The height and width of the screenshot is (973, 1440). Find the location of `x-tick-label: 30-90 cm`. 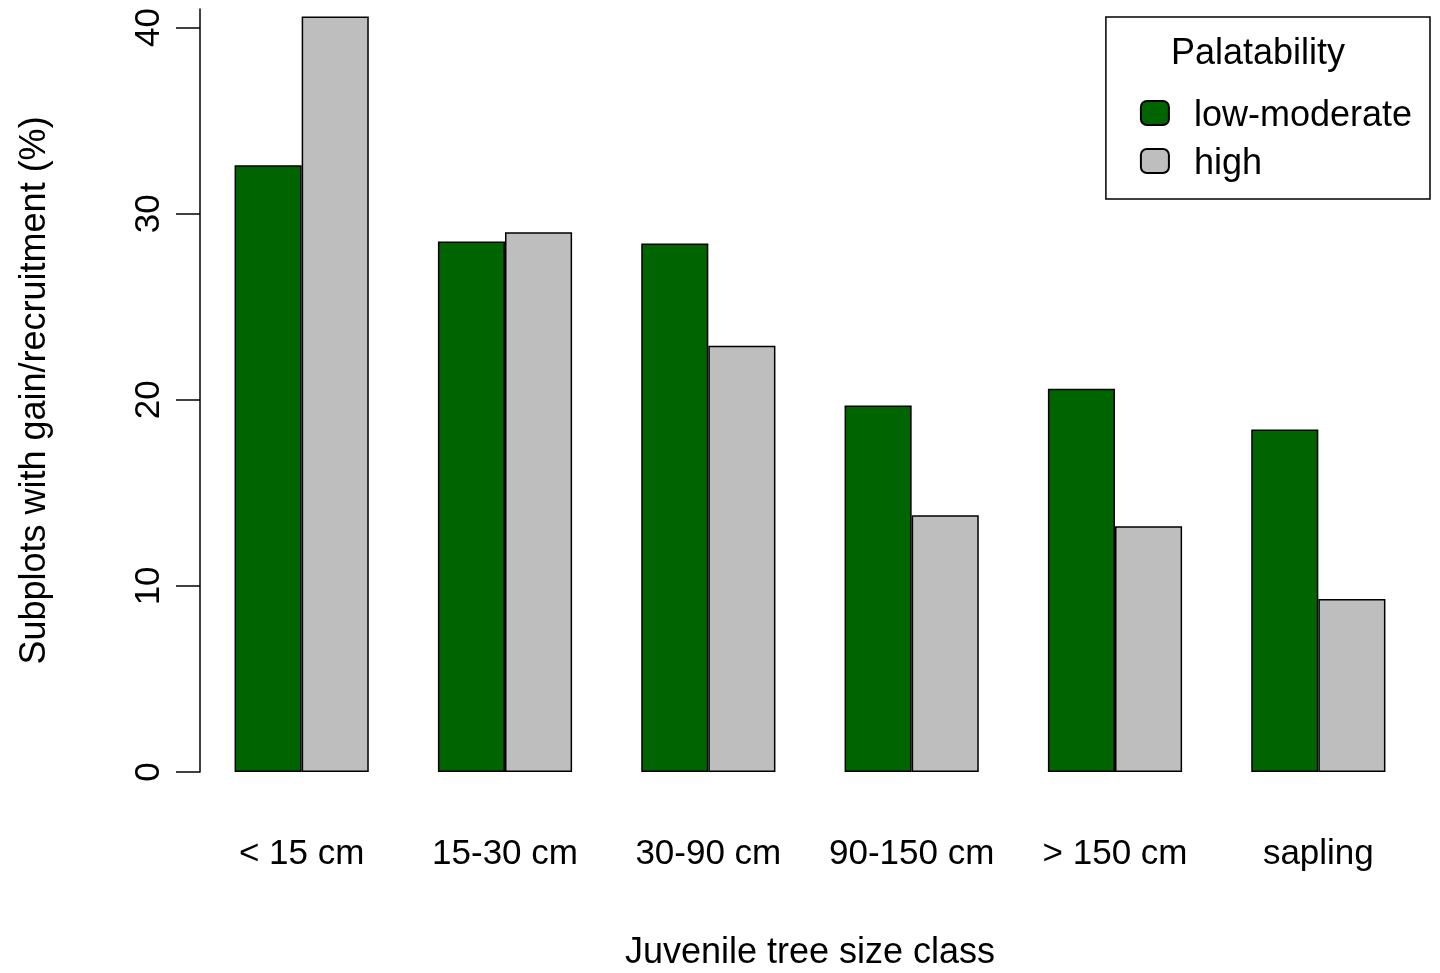

x-tick-label: 30-90 cm is located at coordinates (708, 851).